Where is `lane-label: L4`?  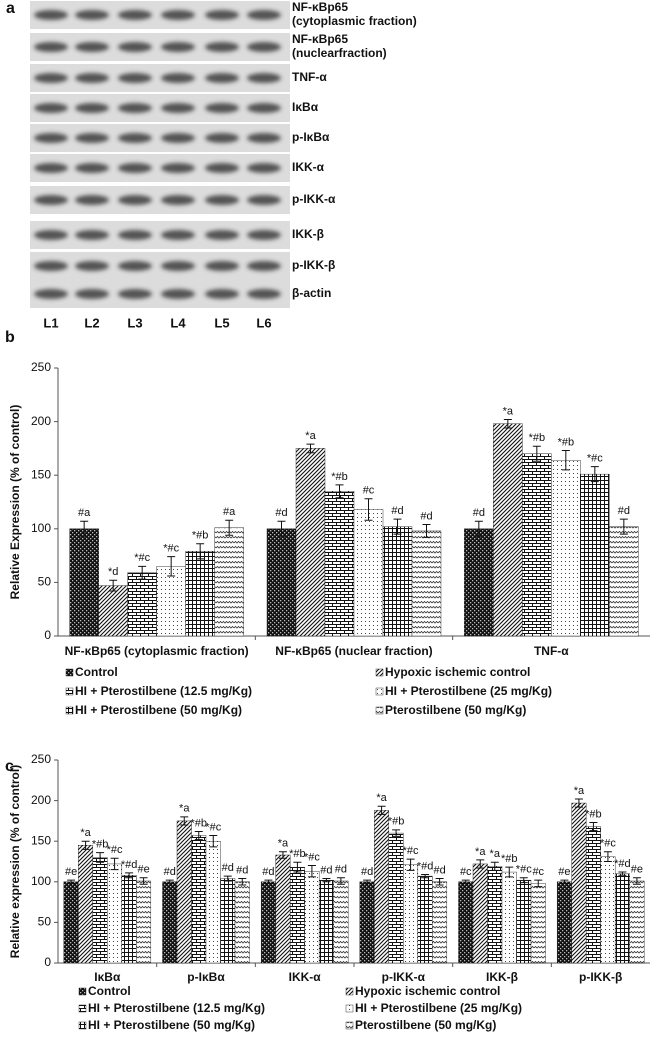
lane-label: L4 is located at coordinates (178, 322).